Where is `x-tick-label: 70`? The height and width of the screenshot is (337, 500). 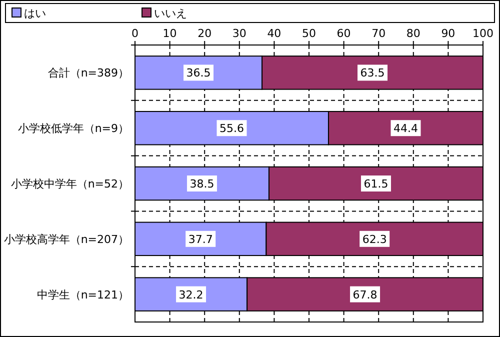
x-tick-label: 70 is located at coordinates (379, 33).